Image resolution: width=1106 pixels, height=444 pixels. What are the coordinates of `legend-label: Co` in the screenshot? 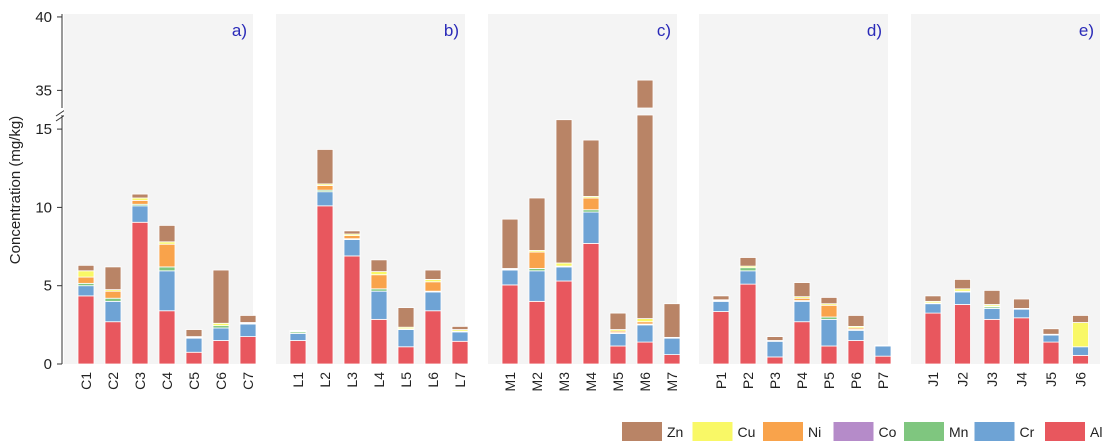 It's located at (888, 432).